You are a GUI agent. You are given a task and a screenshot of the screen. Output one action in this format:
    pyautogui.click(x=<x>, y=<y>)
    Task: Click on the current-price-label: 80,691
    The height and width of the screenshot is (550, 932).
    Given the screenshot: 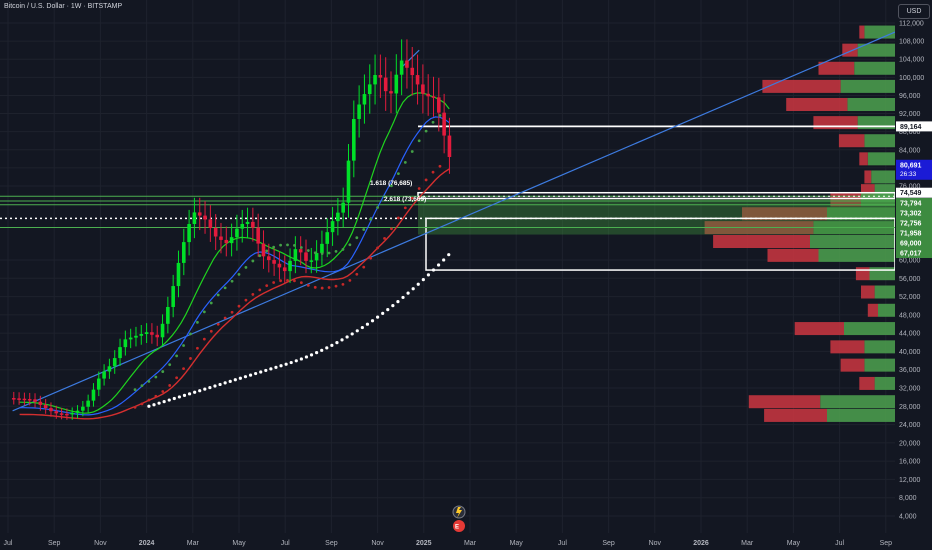 What is the action you would take?
    pyautogui.click(x=911, y=165)
    